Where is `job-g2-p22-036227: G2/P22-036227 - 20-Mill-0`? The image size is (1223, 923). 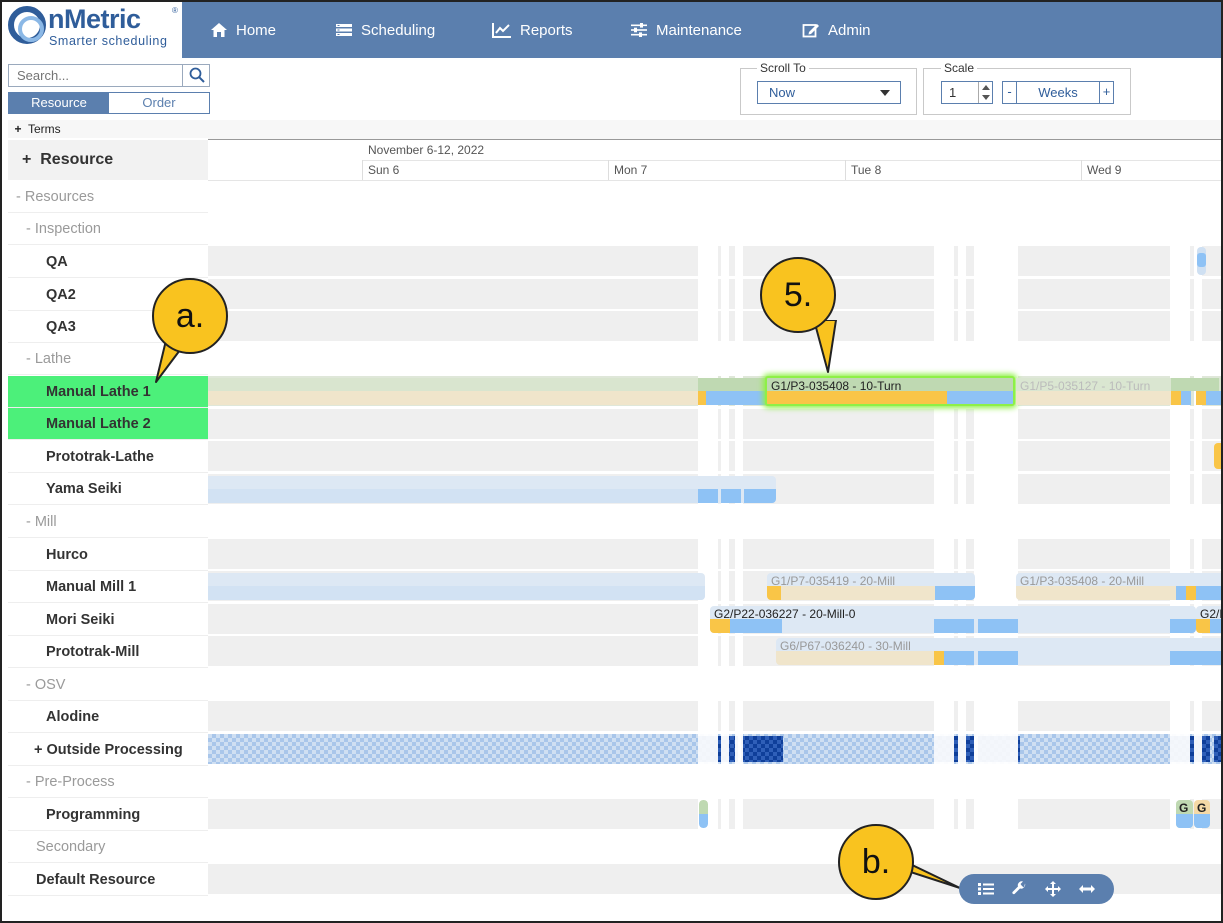 job-g2-p22-036227: G2/P22-036227 - 20-Mill-0 is located at coordinates (953, 619).